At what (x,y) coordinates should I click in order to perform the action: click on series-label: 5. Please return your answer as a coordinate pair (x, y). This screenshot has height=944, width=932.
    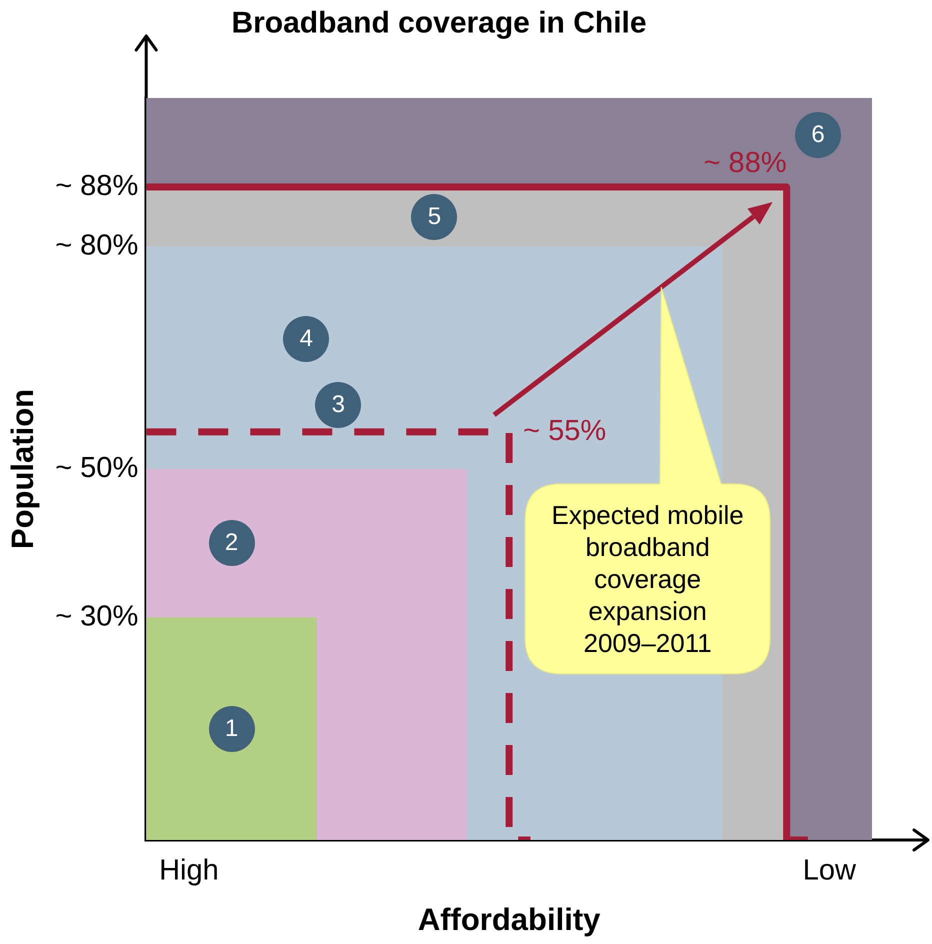
    Looking at the image, I should click on (435, 216).